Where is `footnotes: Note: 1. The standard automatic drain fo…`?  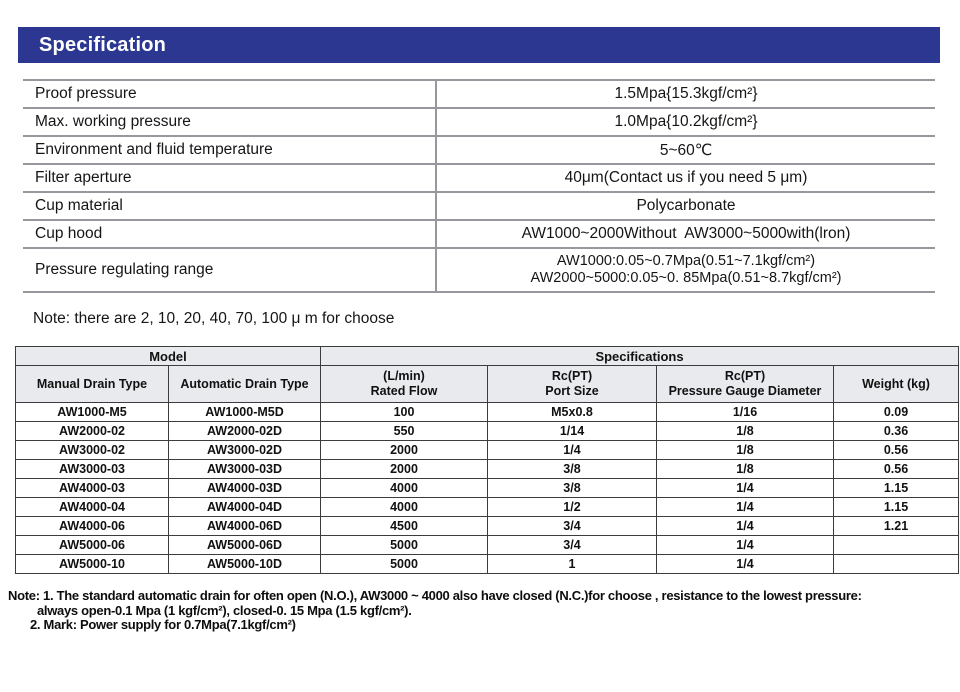 footnotes: Note: 1. The standard automatic drain fo… is located at coordinates (435, 610).